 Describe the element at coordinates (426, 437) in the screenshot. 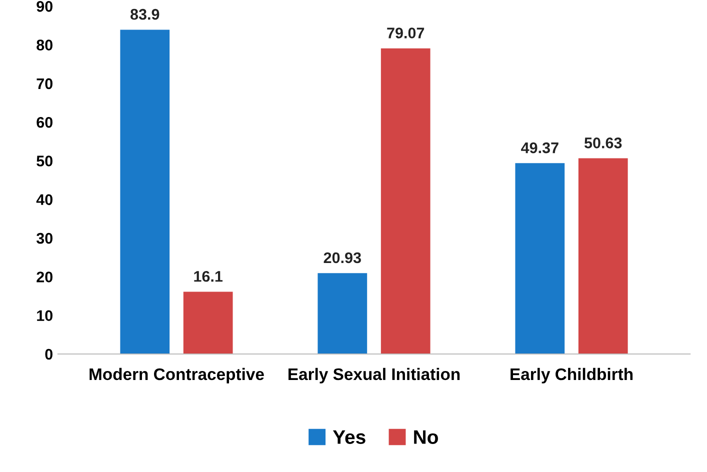

I see `legend-label: No` at that location.